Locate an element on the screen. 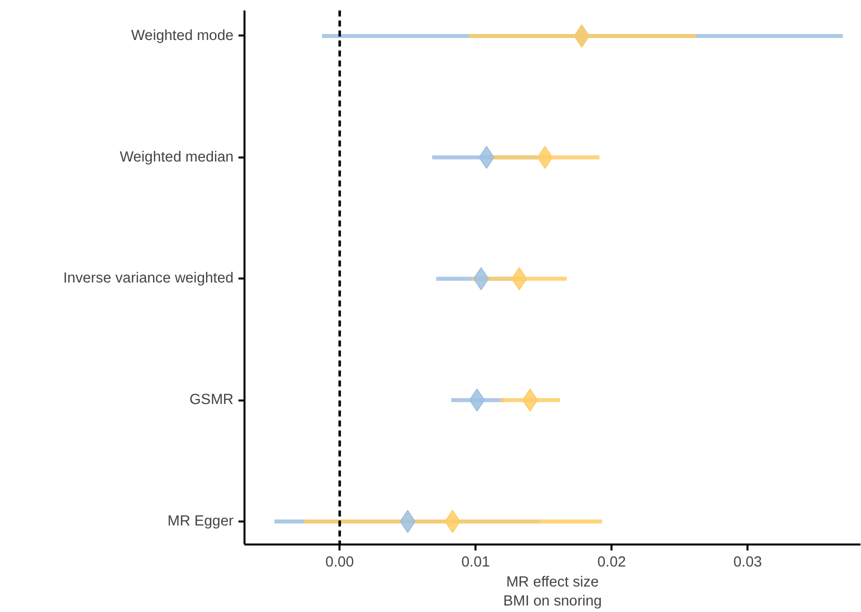  x-tick-label: 0.03 is located at coordinates (747, 562).